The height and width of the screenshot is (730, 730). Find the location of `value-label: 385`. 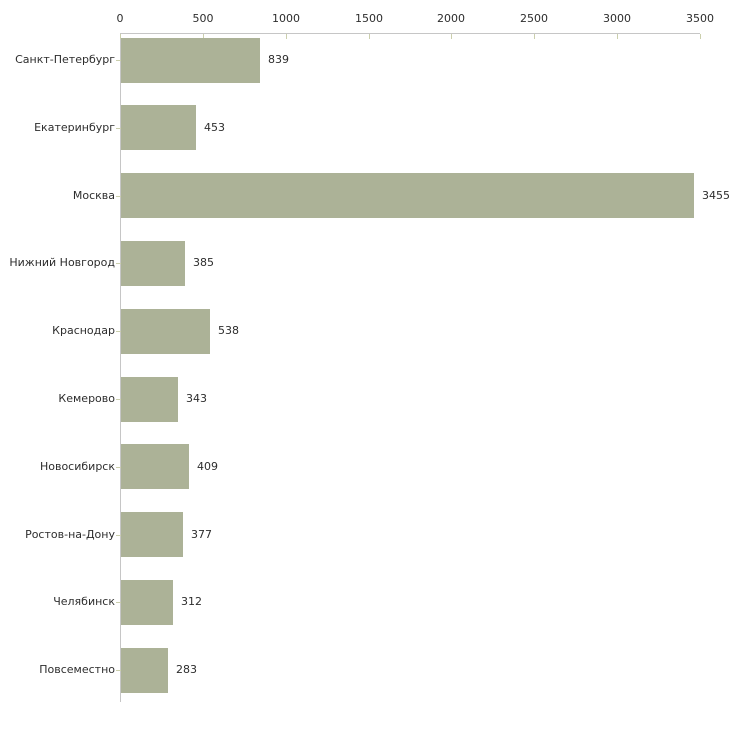

value-label: 385 is located at coordinates (203, 262).